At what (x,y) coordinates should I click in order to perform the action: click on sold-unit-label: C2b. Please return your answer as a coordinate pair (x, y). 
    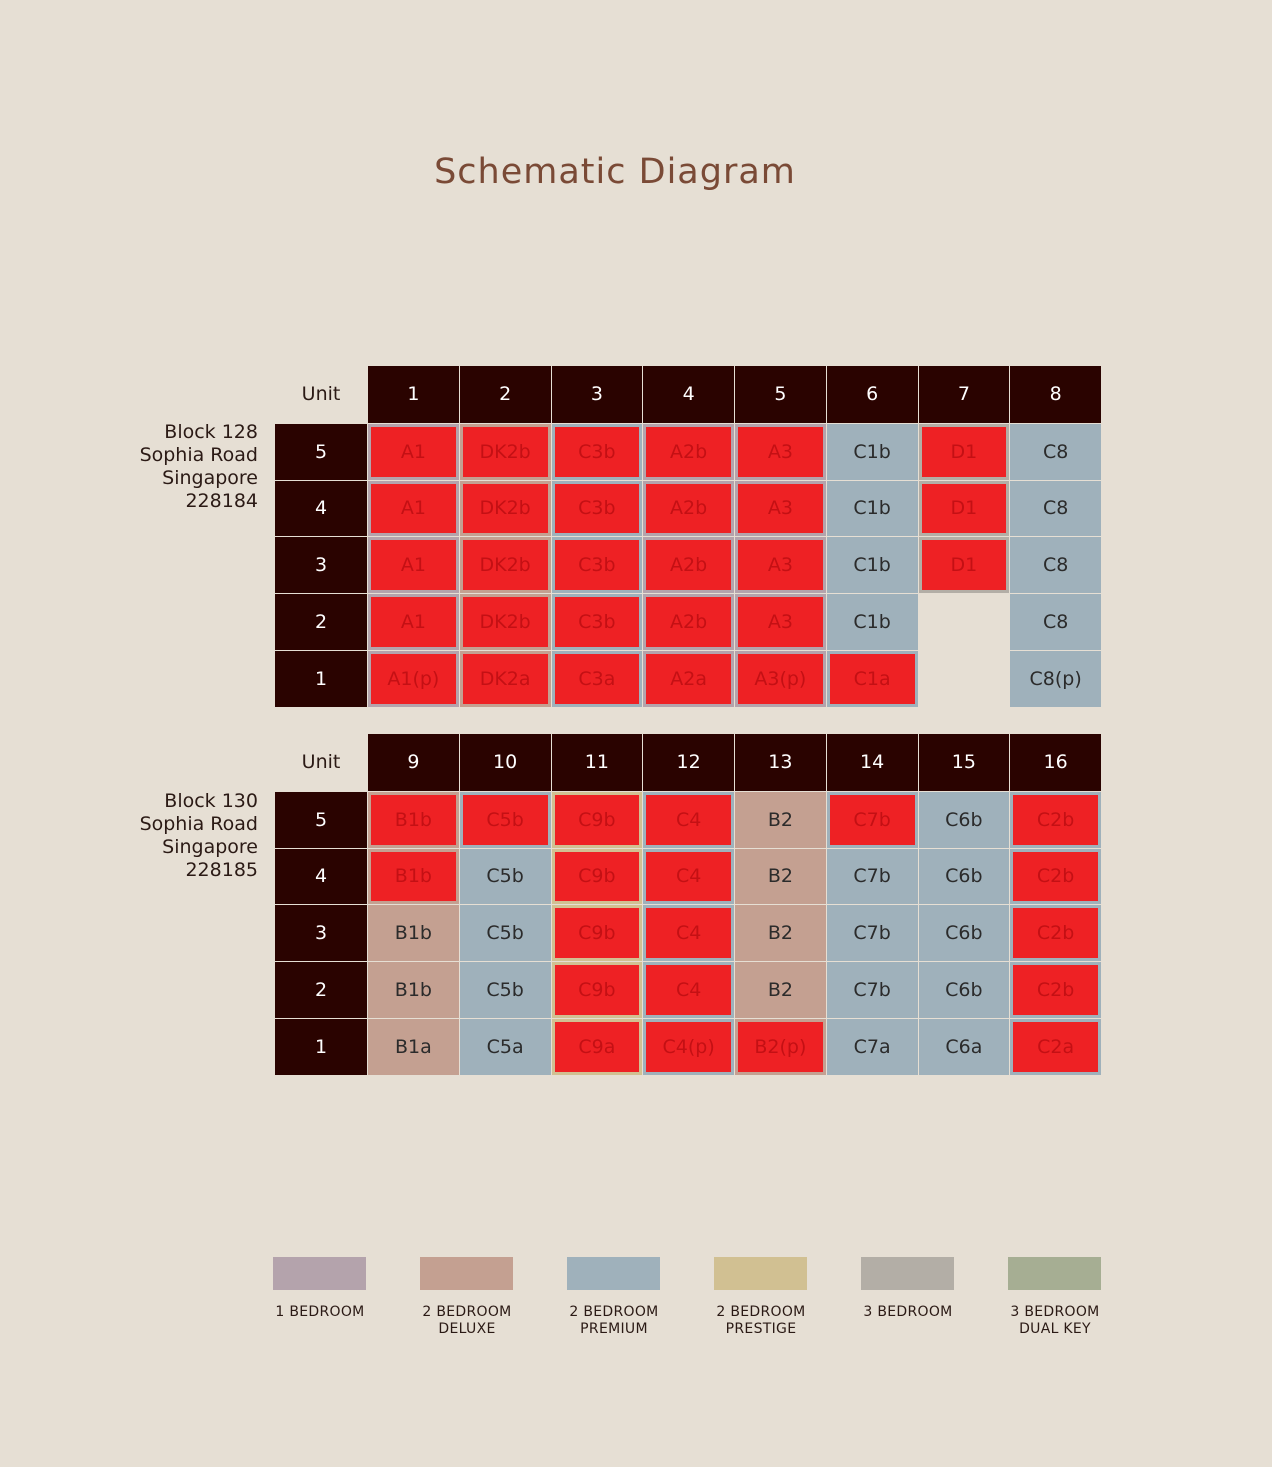
    Looking at the image, I should click on (1055, 876).